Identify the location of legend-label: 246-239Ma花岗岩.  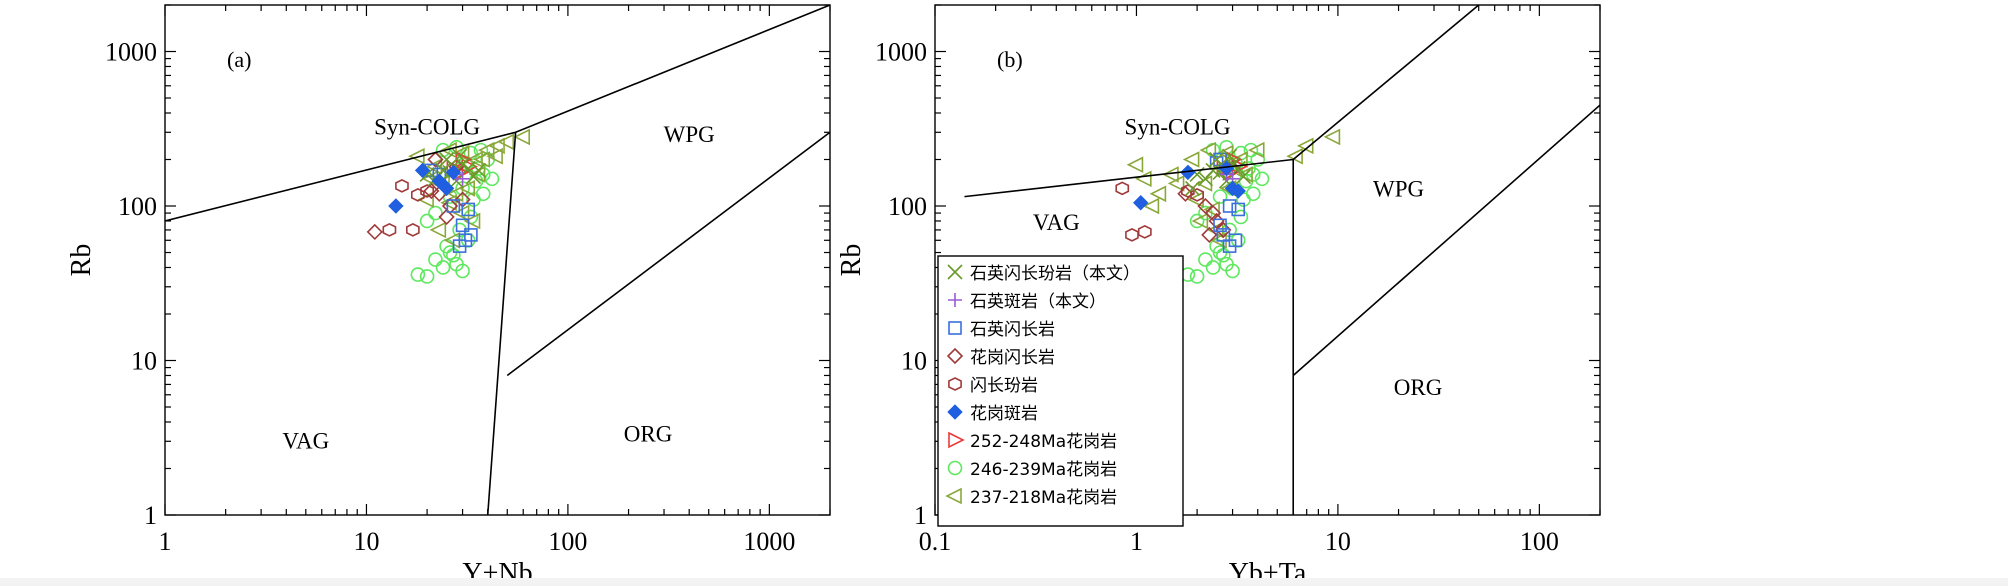
(1043, 470).